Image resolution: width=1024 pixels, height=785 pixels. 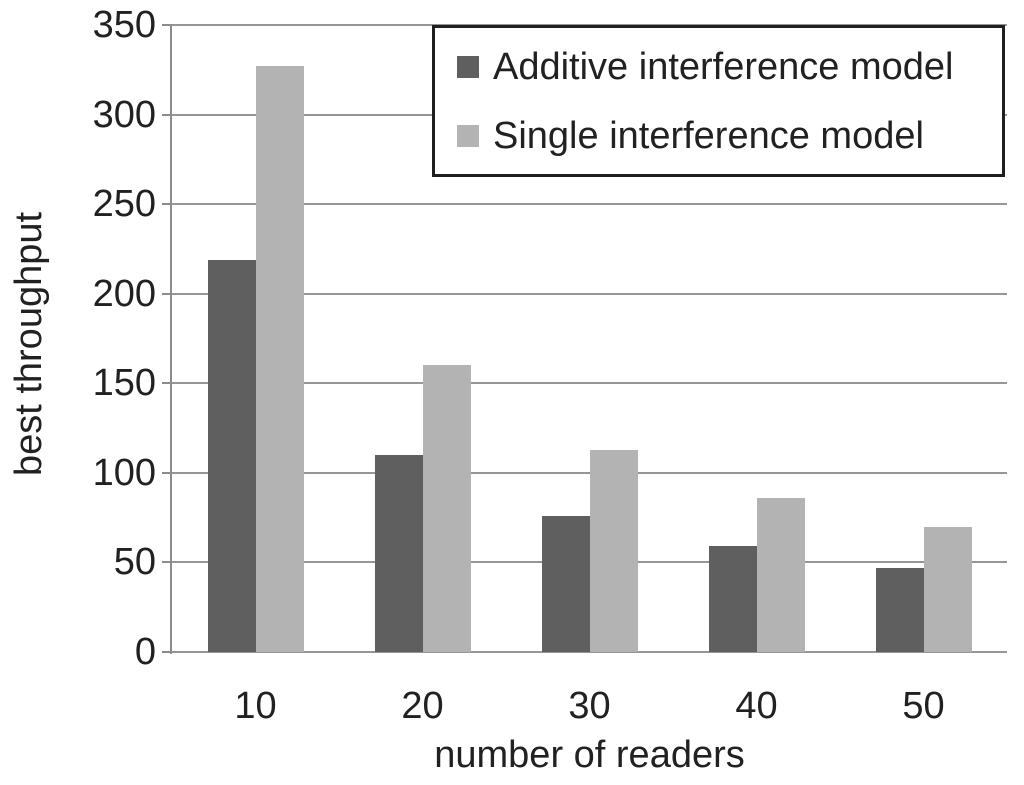 What do you see at coordinates (145, 652) in the screenshot?
I see `y-tick-label: 0` at bounding box center [145, 652].